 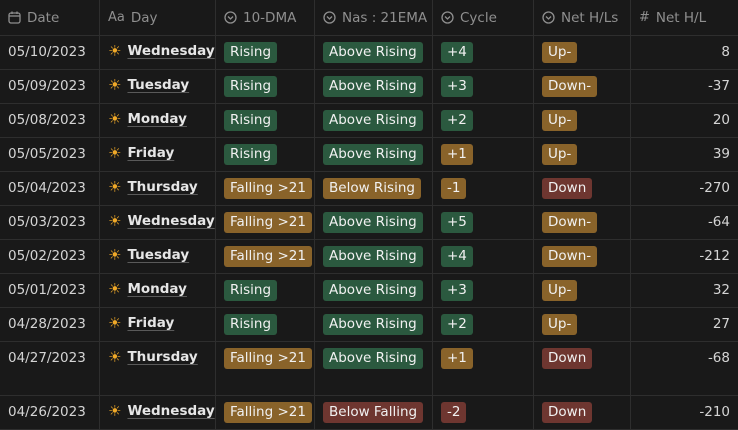 What do you see at coordinates (684, 222) in the screenshot?
I see `net-hl-cell: -64` at bounding box center [684, 222].